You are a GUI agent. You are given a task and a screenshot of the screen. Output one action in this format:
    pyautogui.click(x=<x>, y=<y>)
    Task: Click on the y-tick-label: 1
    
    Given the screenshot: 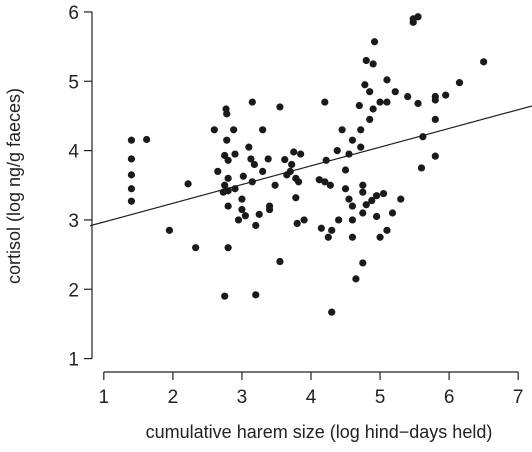 What is the action you would take?
    pyautogui.click(x=73, y=360)
    